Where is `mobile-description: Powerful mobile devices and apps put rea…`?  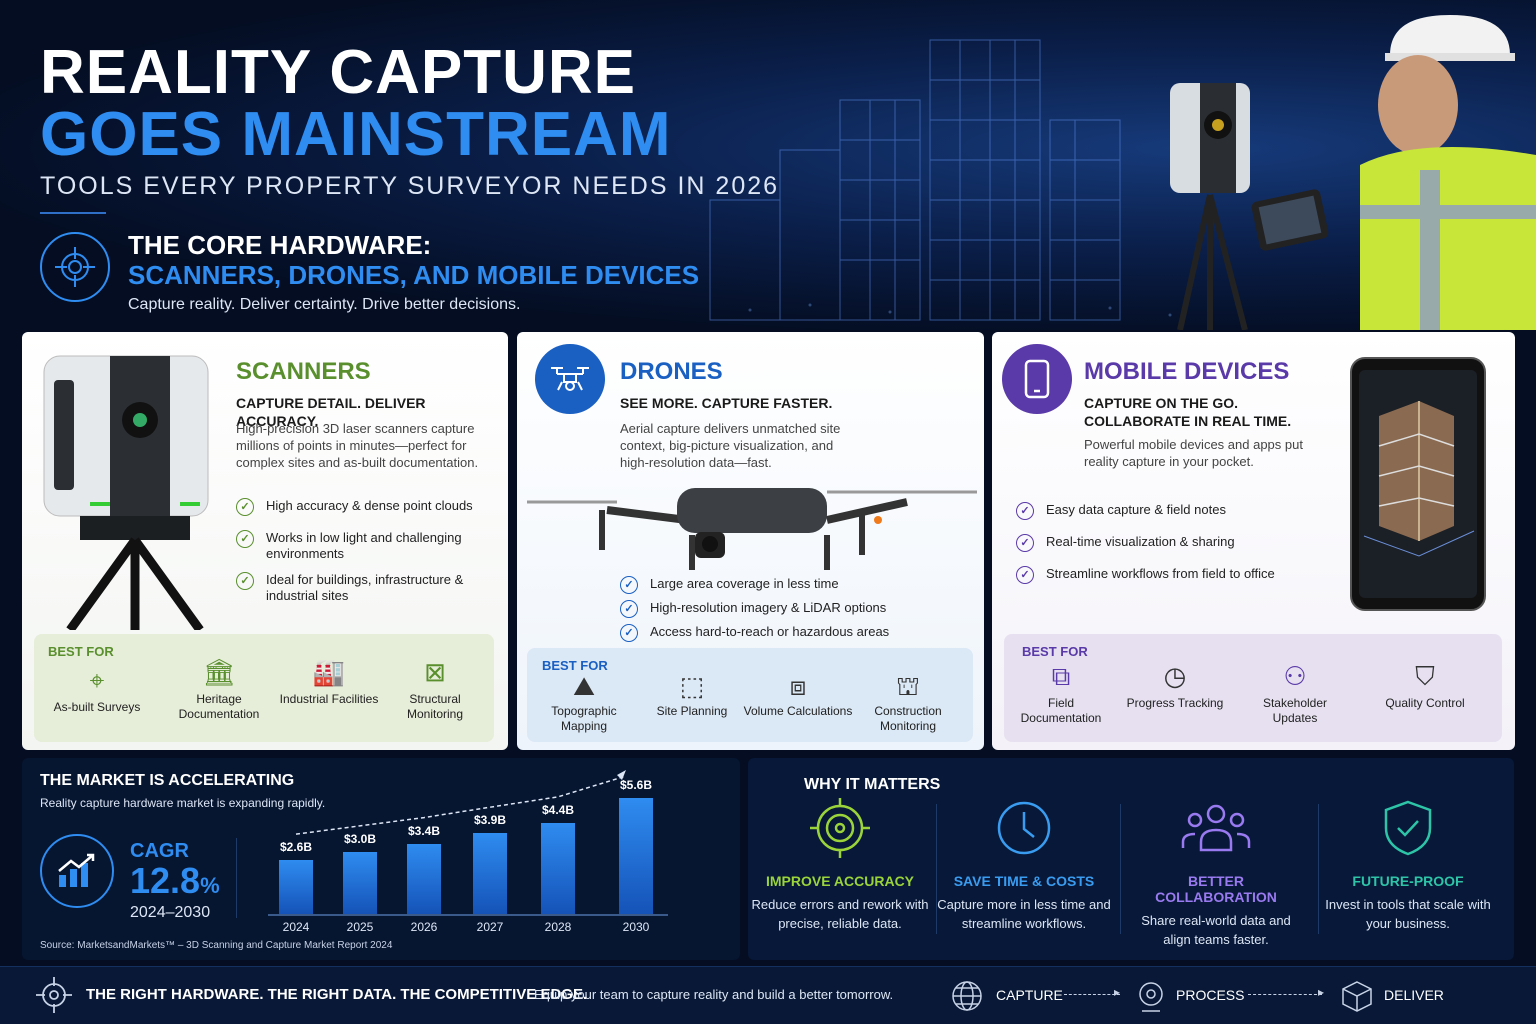 mobile-description: Powerful mobile devices and apps put rea… is located at coordinates (1193, 453).